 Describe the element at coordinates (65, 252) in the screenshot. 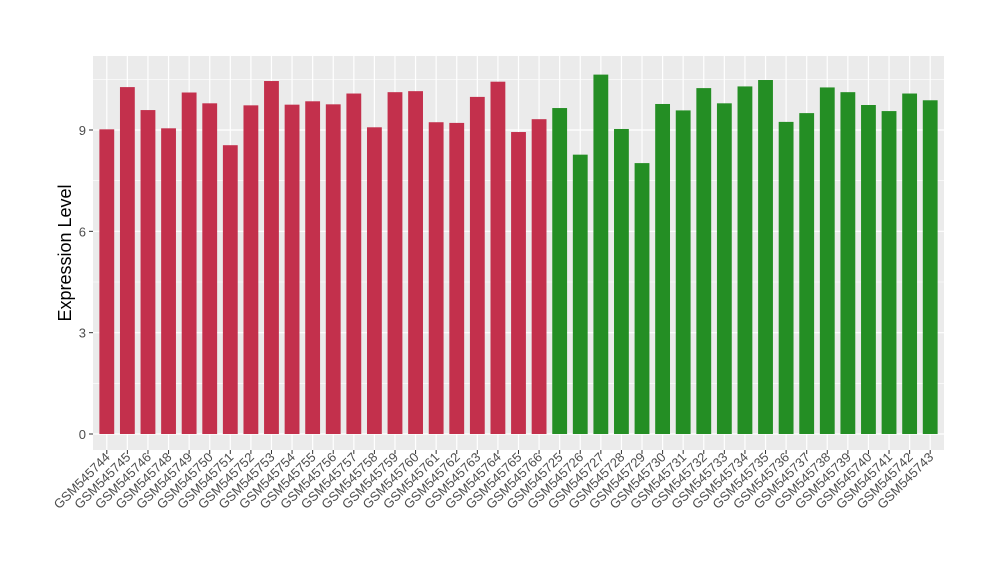

I see `y-axis-label: Expression Level` at that location.